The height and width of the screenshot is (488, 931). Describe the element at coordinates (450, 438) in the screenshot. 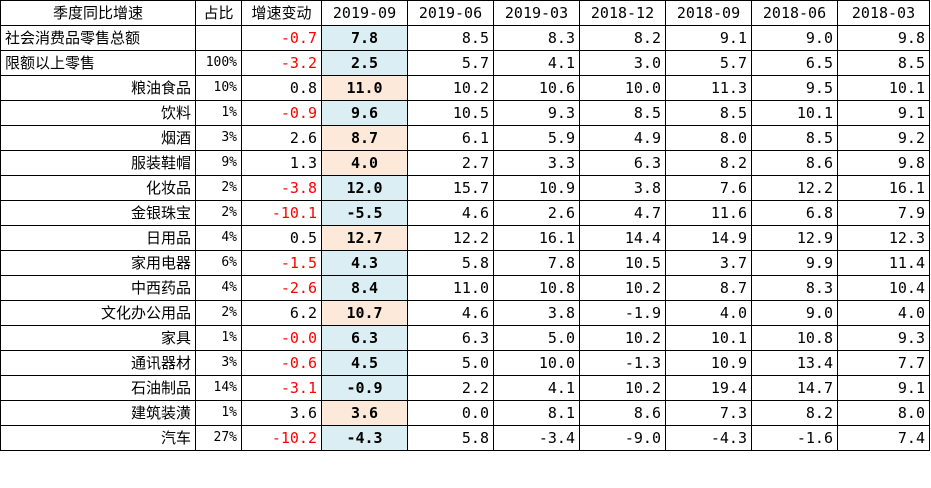

I see `quarter-value: 5.8` at that location.